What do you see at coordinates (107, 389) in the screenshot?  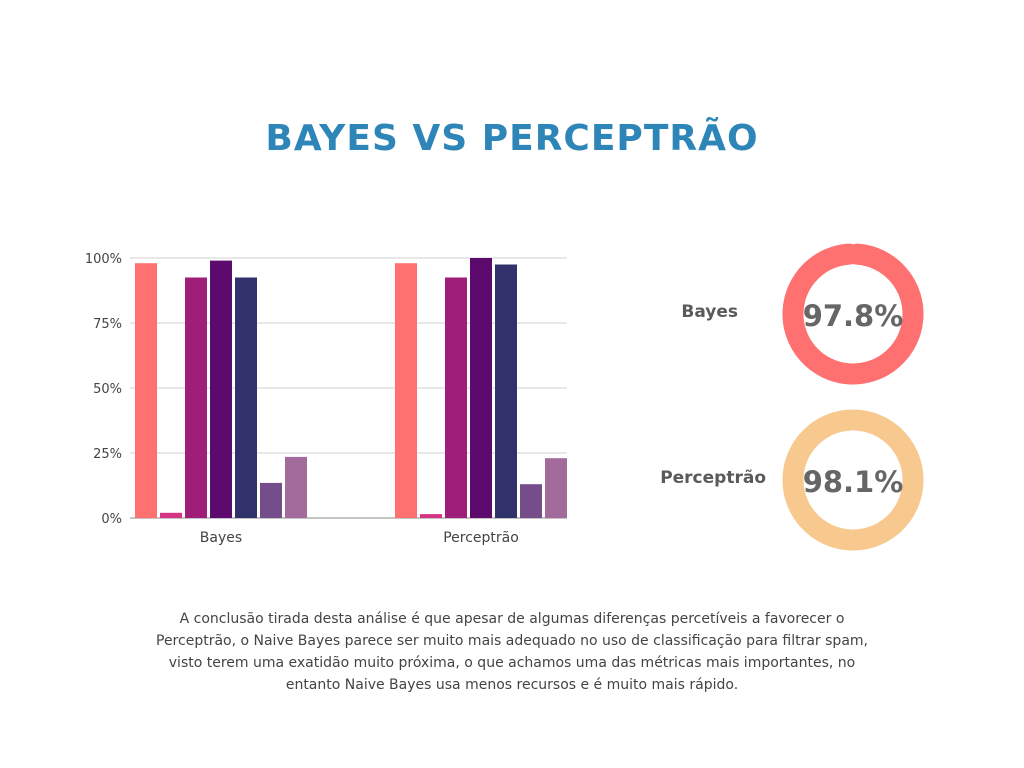 I see `y-tick-label: 50%` at bounding box center [107, 389].